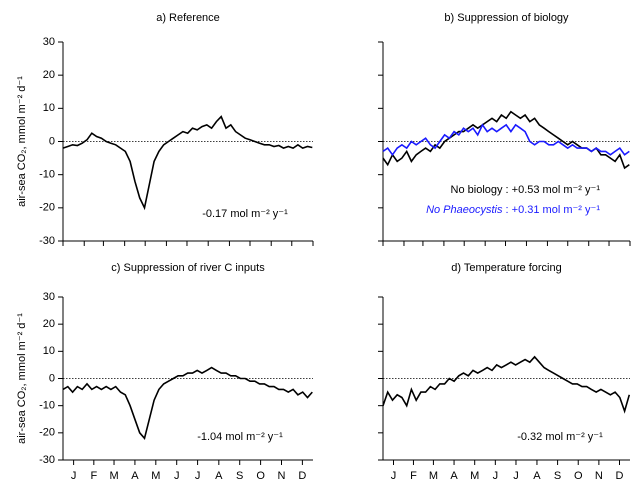 The width and height of the screenshot is (634, 490). I want to click on legend-entry: No biology : +0.53 mol m⁻² y⁻¹, so click(526, 190).